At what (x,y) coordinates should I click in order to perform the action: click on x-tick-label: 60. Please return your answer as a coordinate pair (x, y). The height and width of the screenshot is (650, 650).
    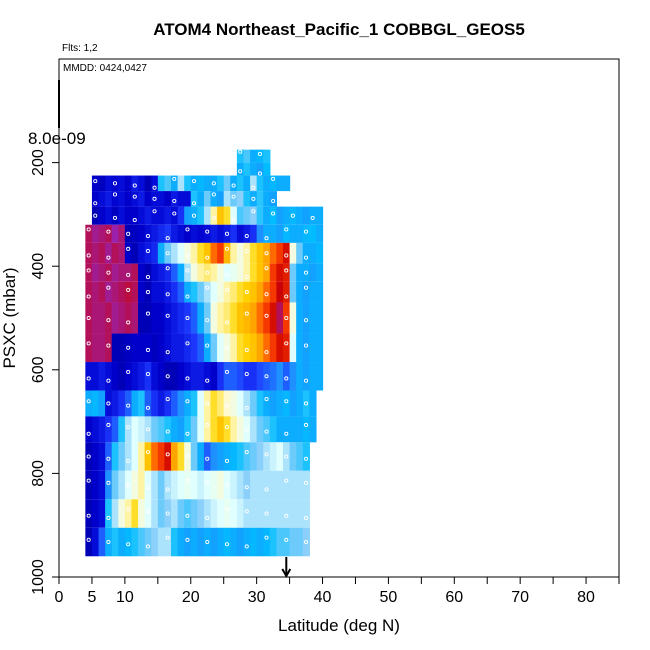
    Looking at the image, I should click on (454, 597).